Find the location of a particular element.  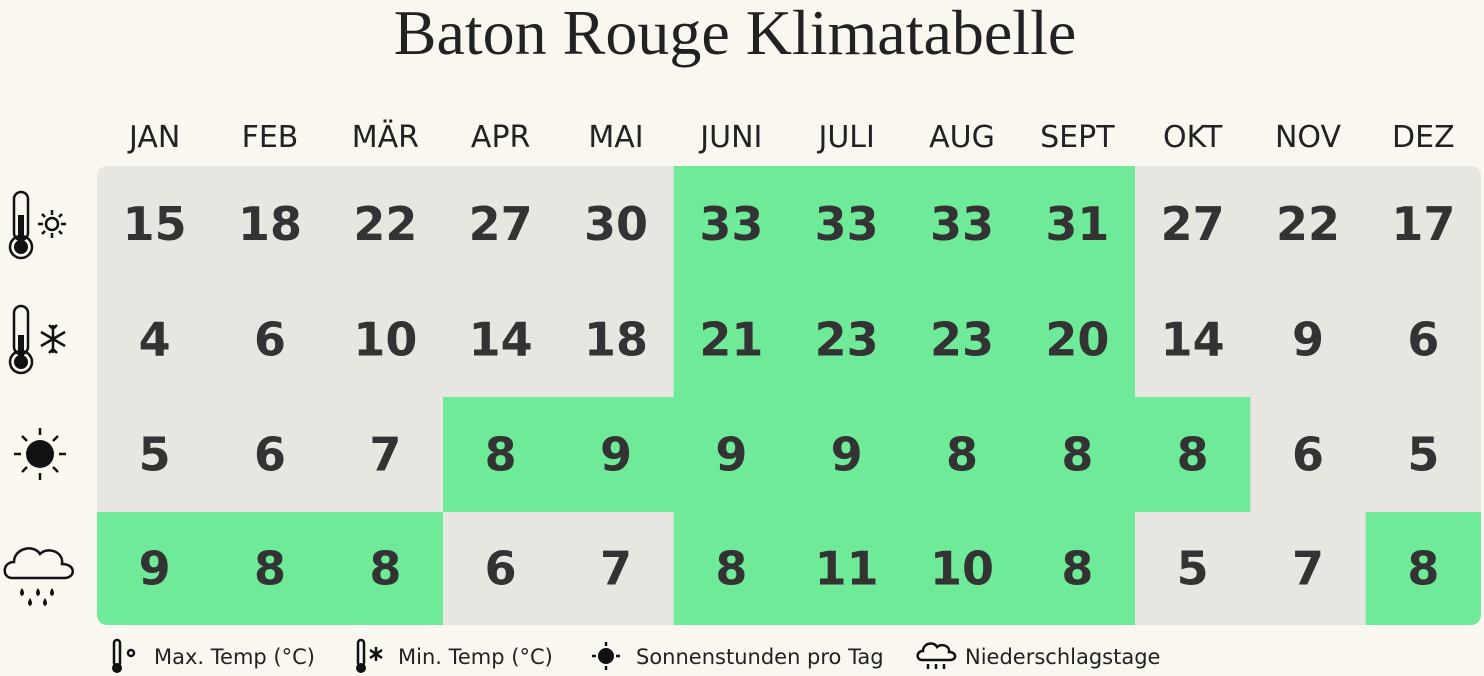

month-label: OKT is located at coordinates (1193, 137).